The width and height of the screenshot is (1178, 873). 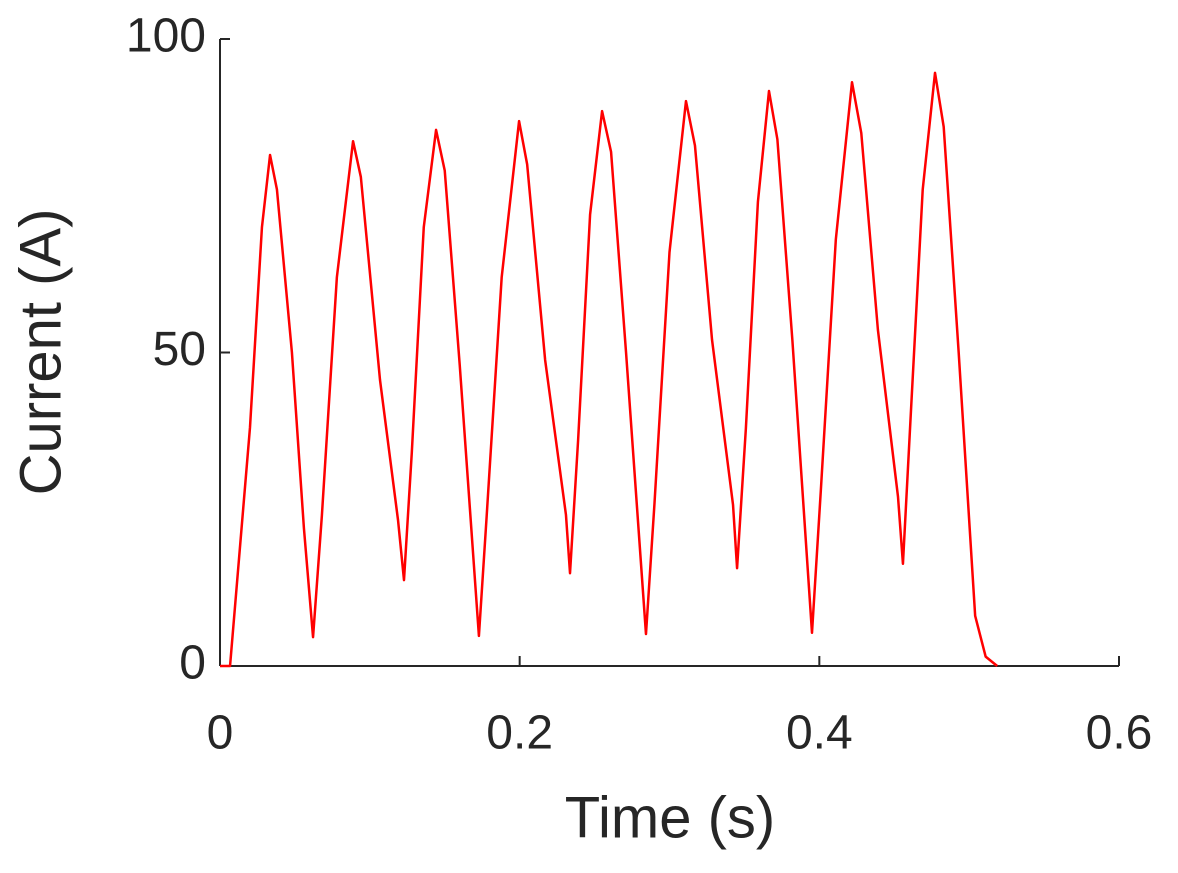 I want to click on x-tick-label: 0.4, so click(x=819, y=733).